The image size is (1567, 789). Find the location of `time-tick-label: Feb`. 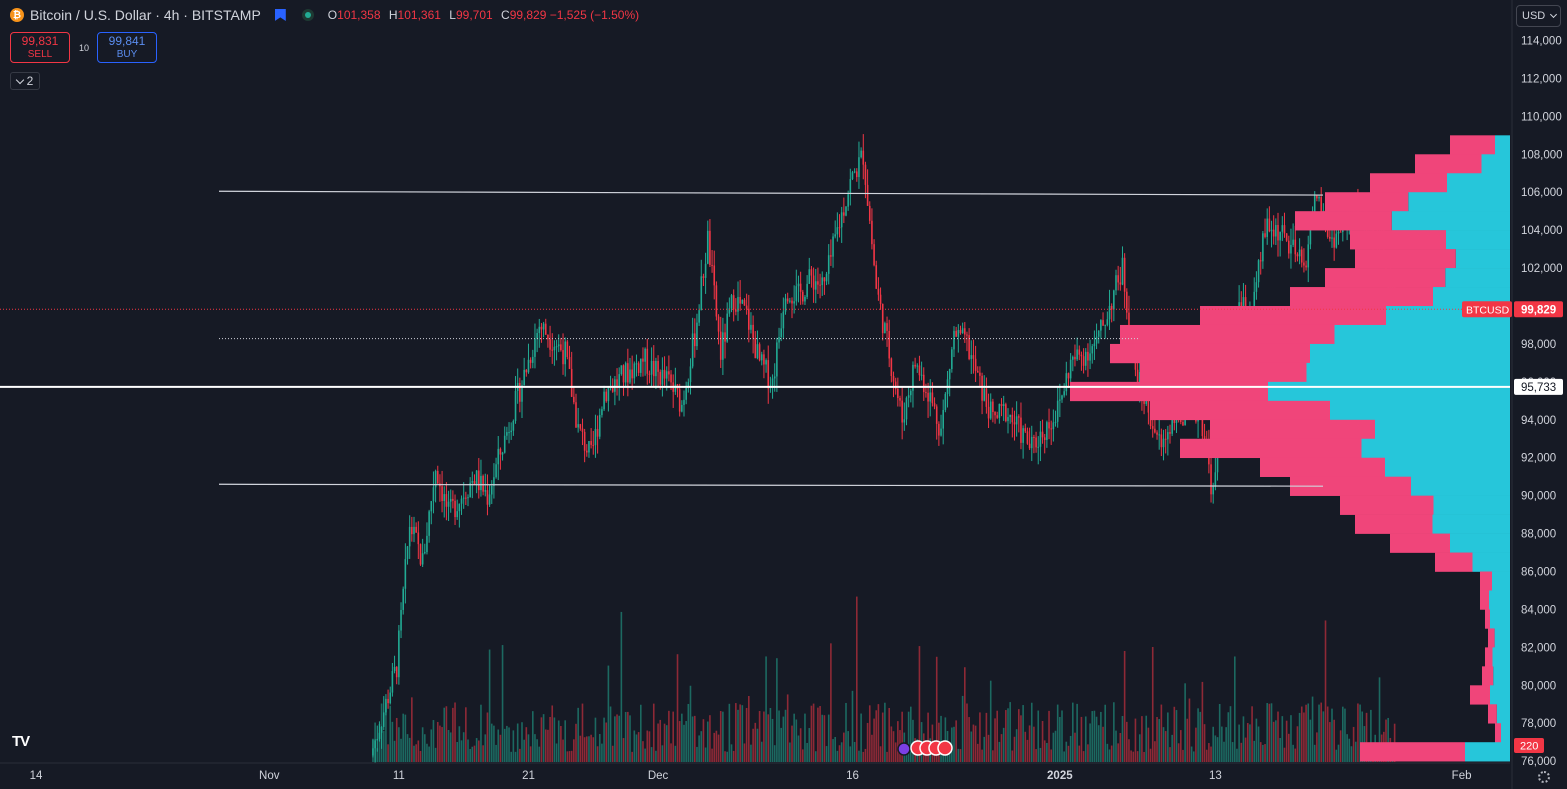

time-tick-label: Feb is located at coordinates (1462, 776).